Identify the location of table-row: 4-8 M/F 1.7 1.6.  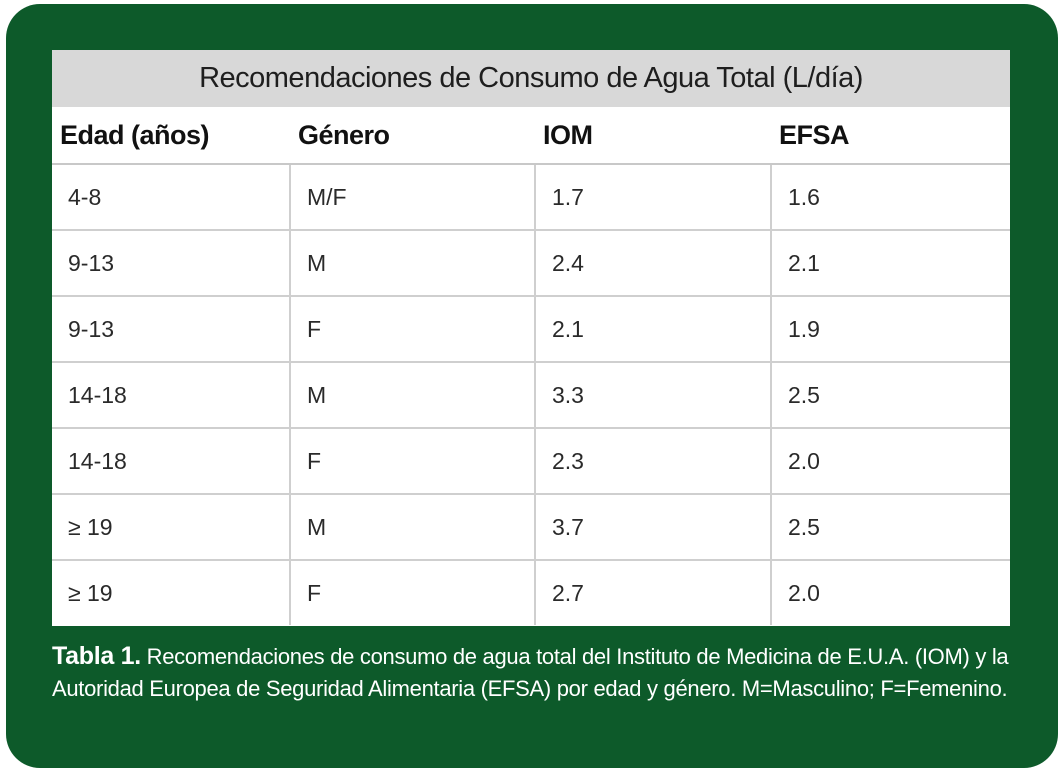
(531, 197).